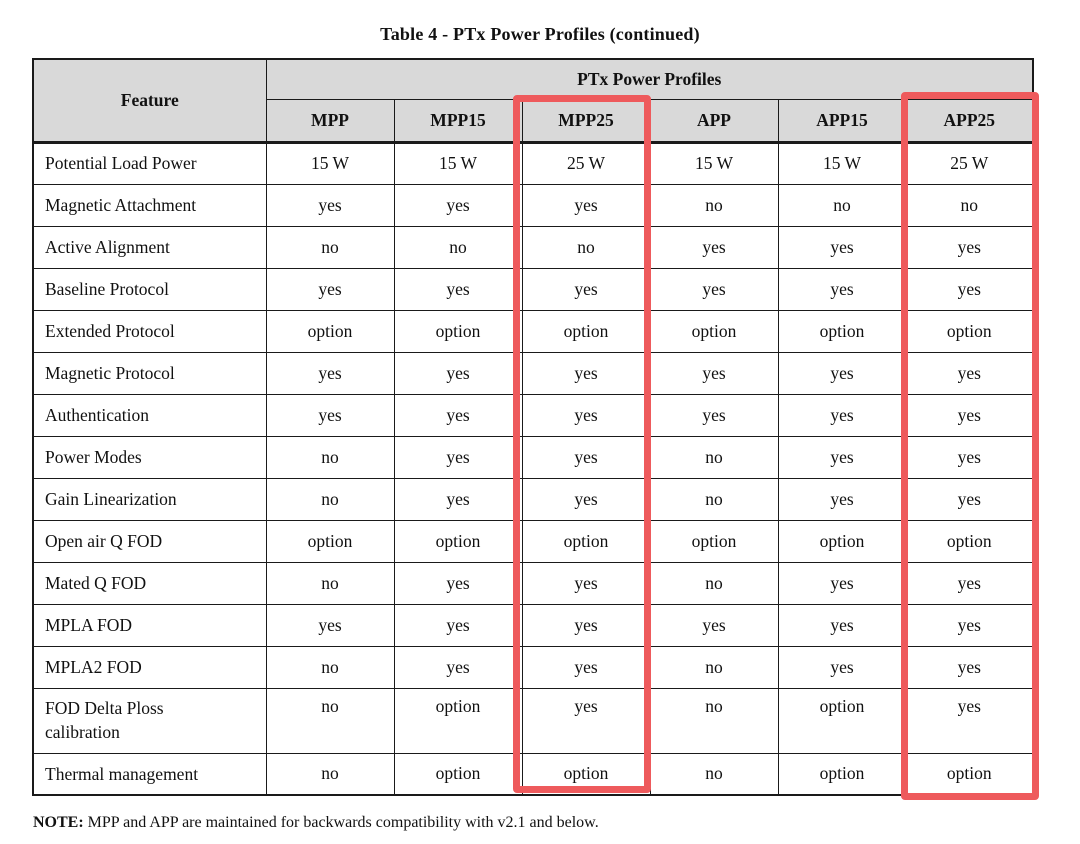 The height and width of the screenshot is (844, 1080). Describe the element at coordinates (149, 162) in the screenshot. I see `feature-cell: Potential Load Power` at that location.